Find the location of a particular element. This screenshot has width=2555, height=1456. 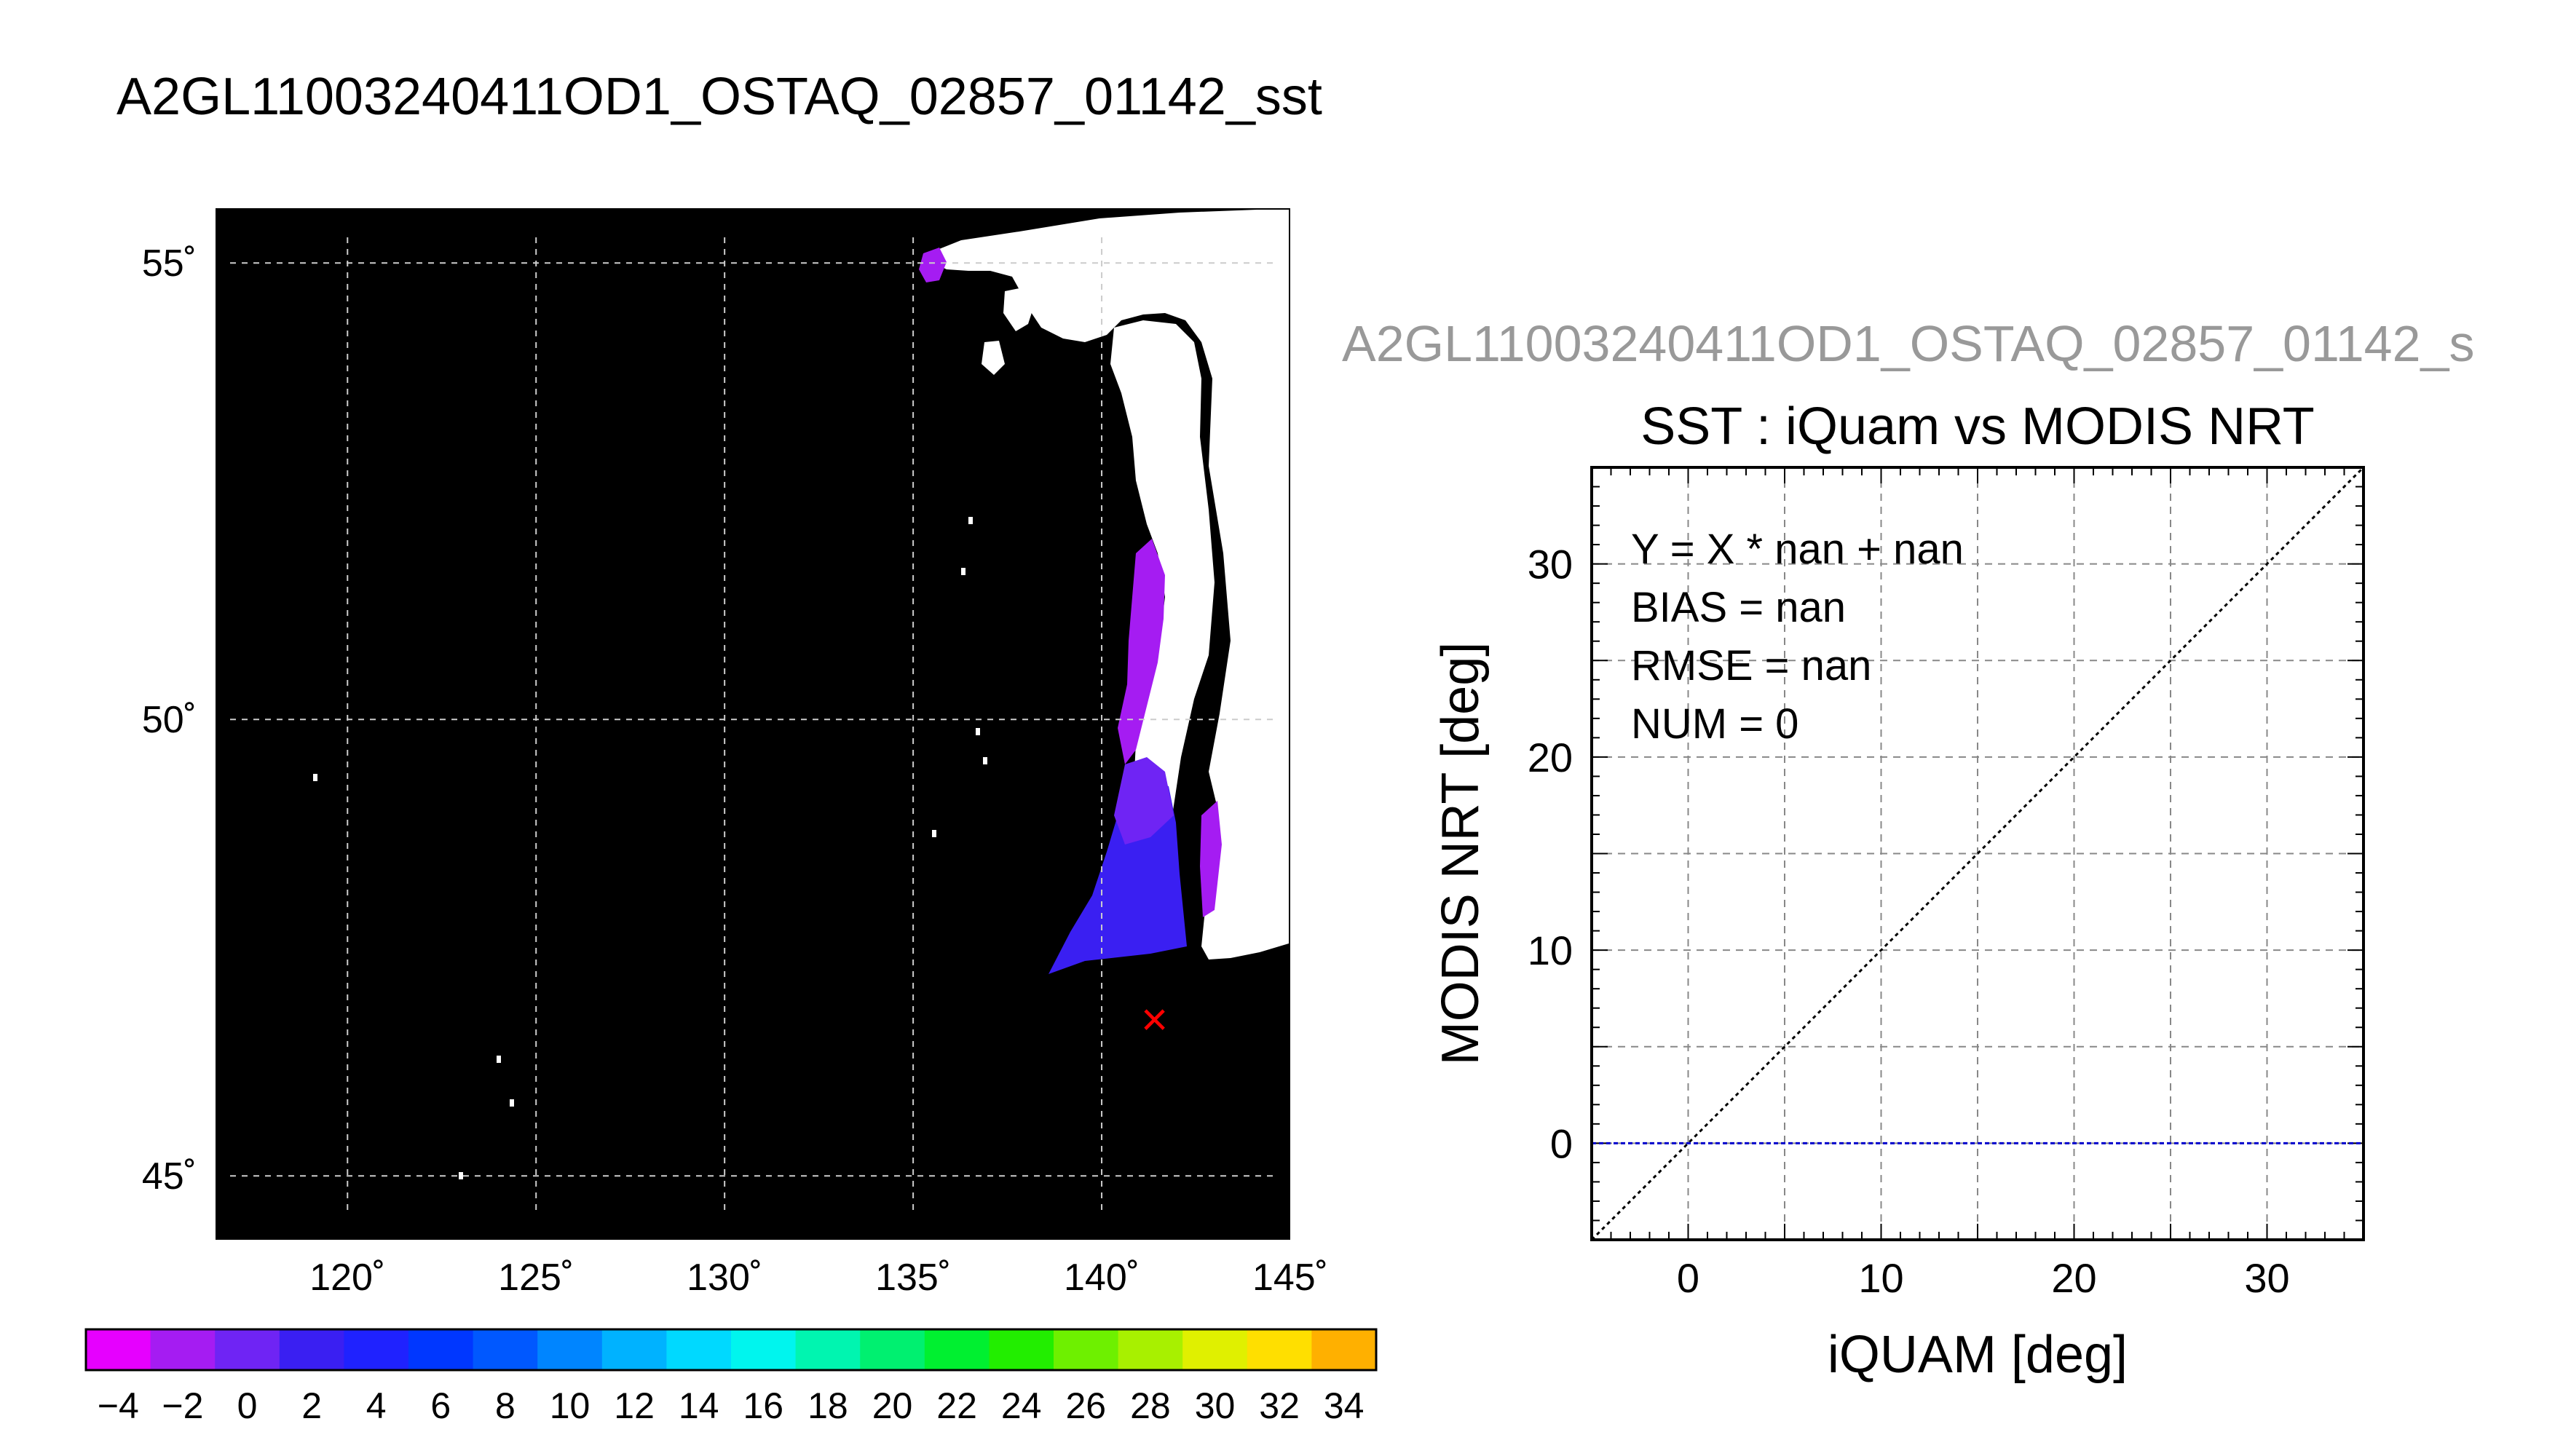

y-tick-label: 10 is located at coordinates (1550, 950).